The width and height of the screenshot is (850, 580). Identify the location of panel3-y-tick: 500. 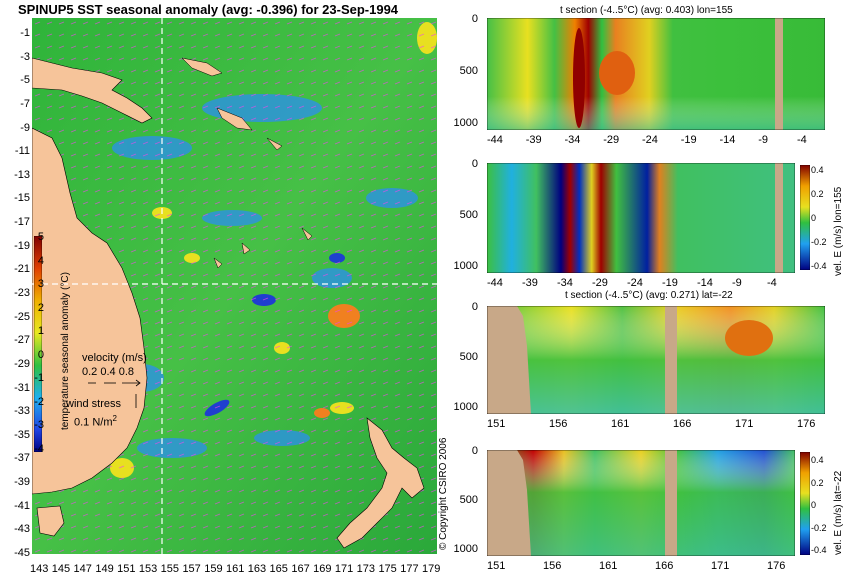
(468, 357).